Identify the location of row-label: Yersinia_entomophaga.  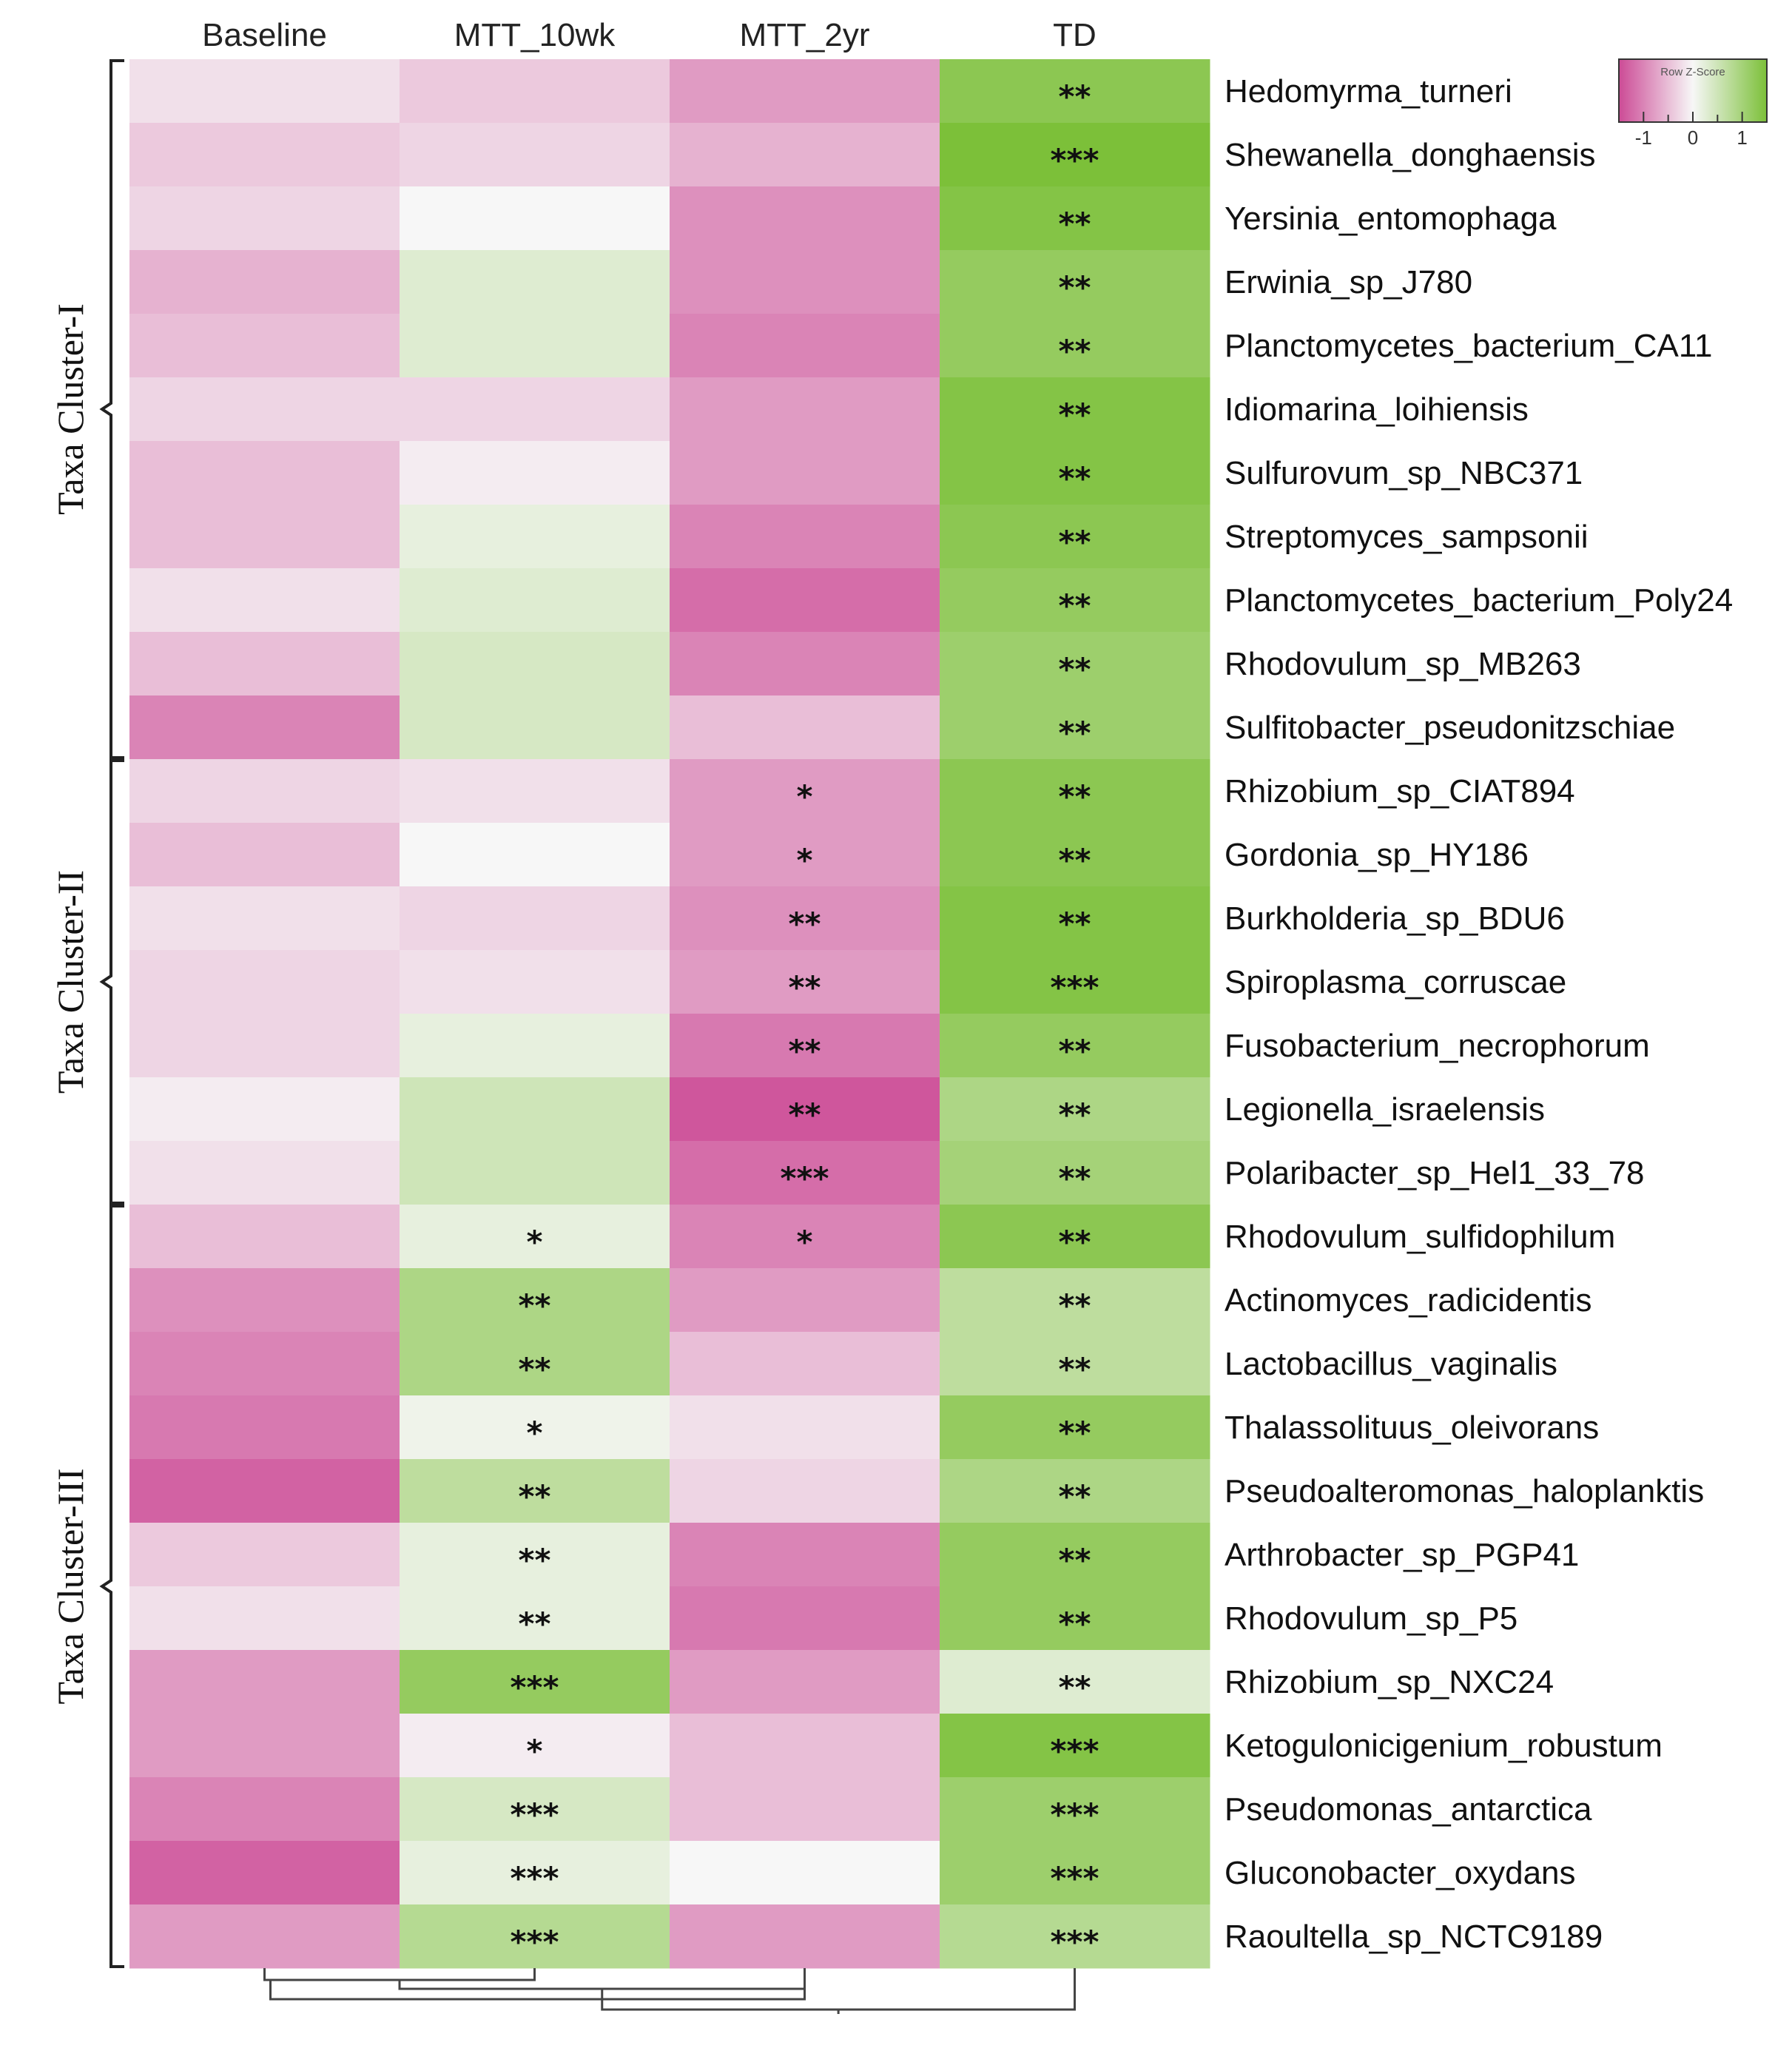
(1391, 219).